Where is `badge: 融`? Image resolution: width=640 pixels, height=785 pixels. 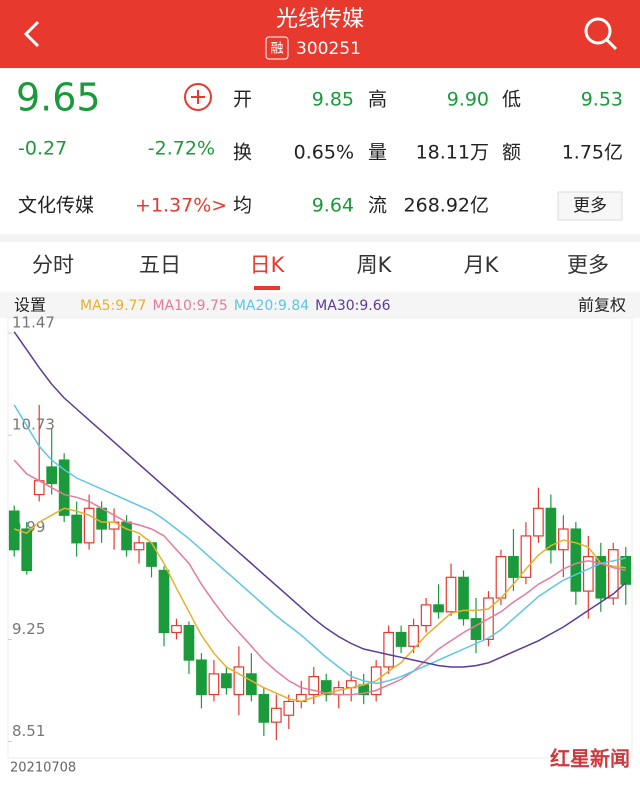
badge: 融 is located at coordinates (276, 49).